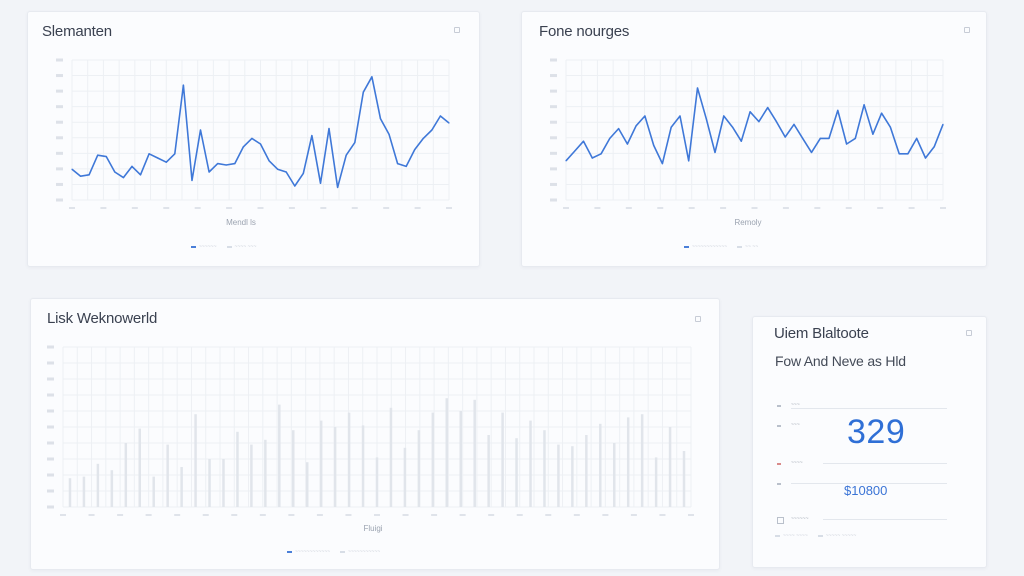 This screenshot has width=1024, height=576. I want to click on legend-item: ~~~~~~~~~~~~, so click(705, 247).